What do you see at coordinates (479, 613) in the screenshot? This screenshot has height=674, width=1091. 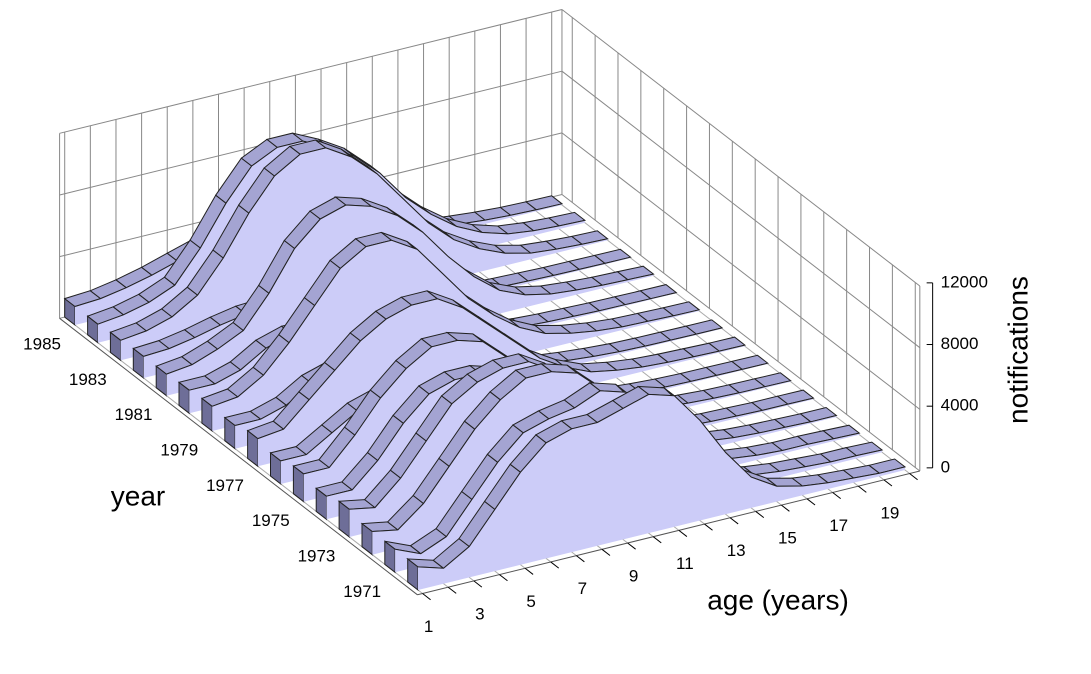 I see `x-tick-label: 3` at bounding box center [479, 613].